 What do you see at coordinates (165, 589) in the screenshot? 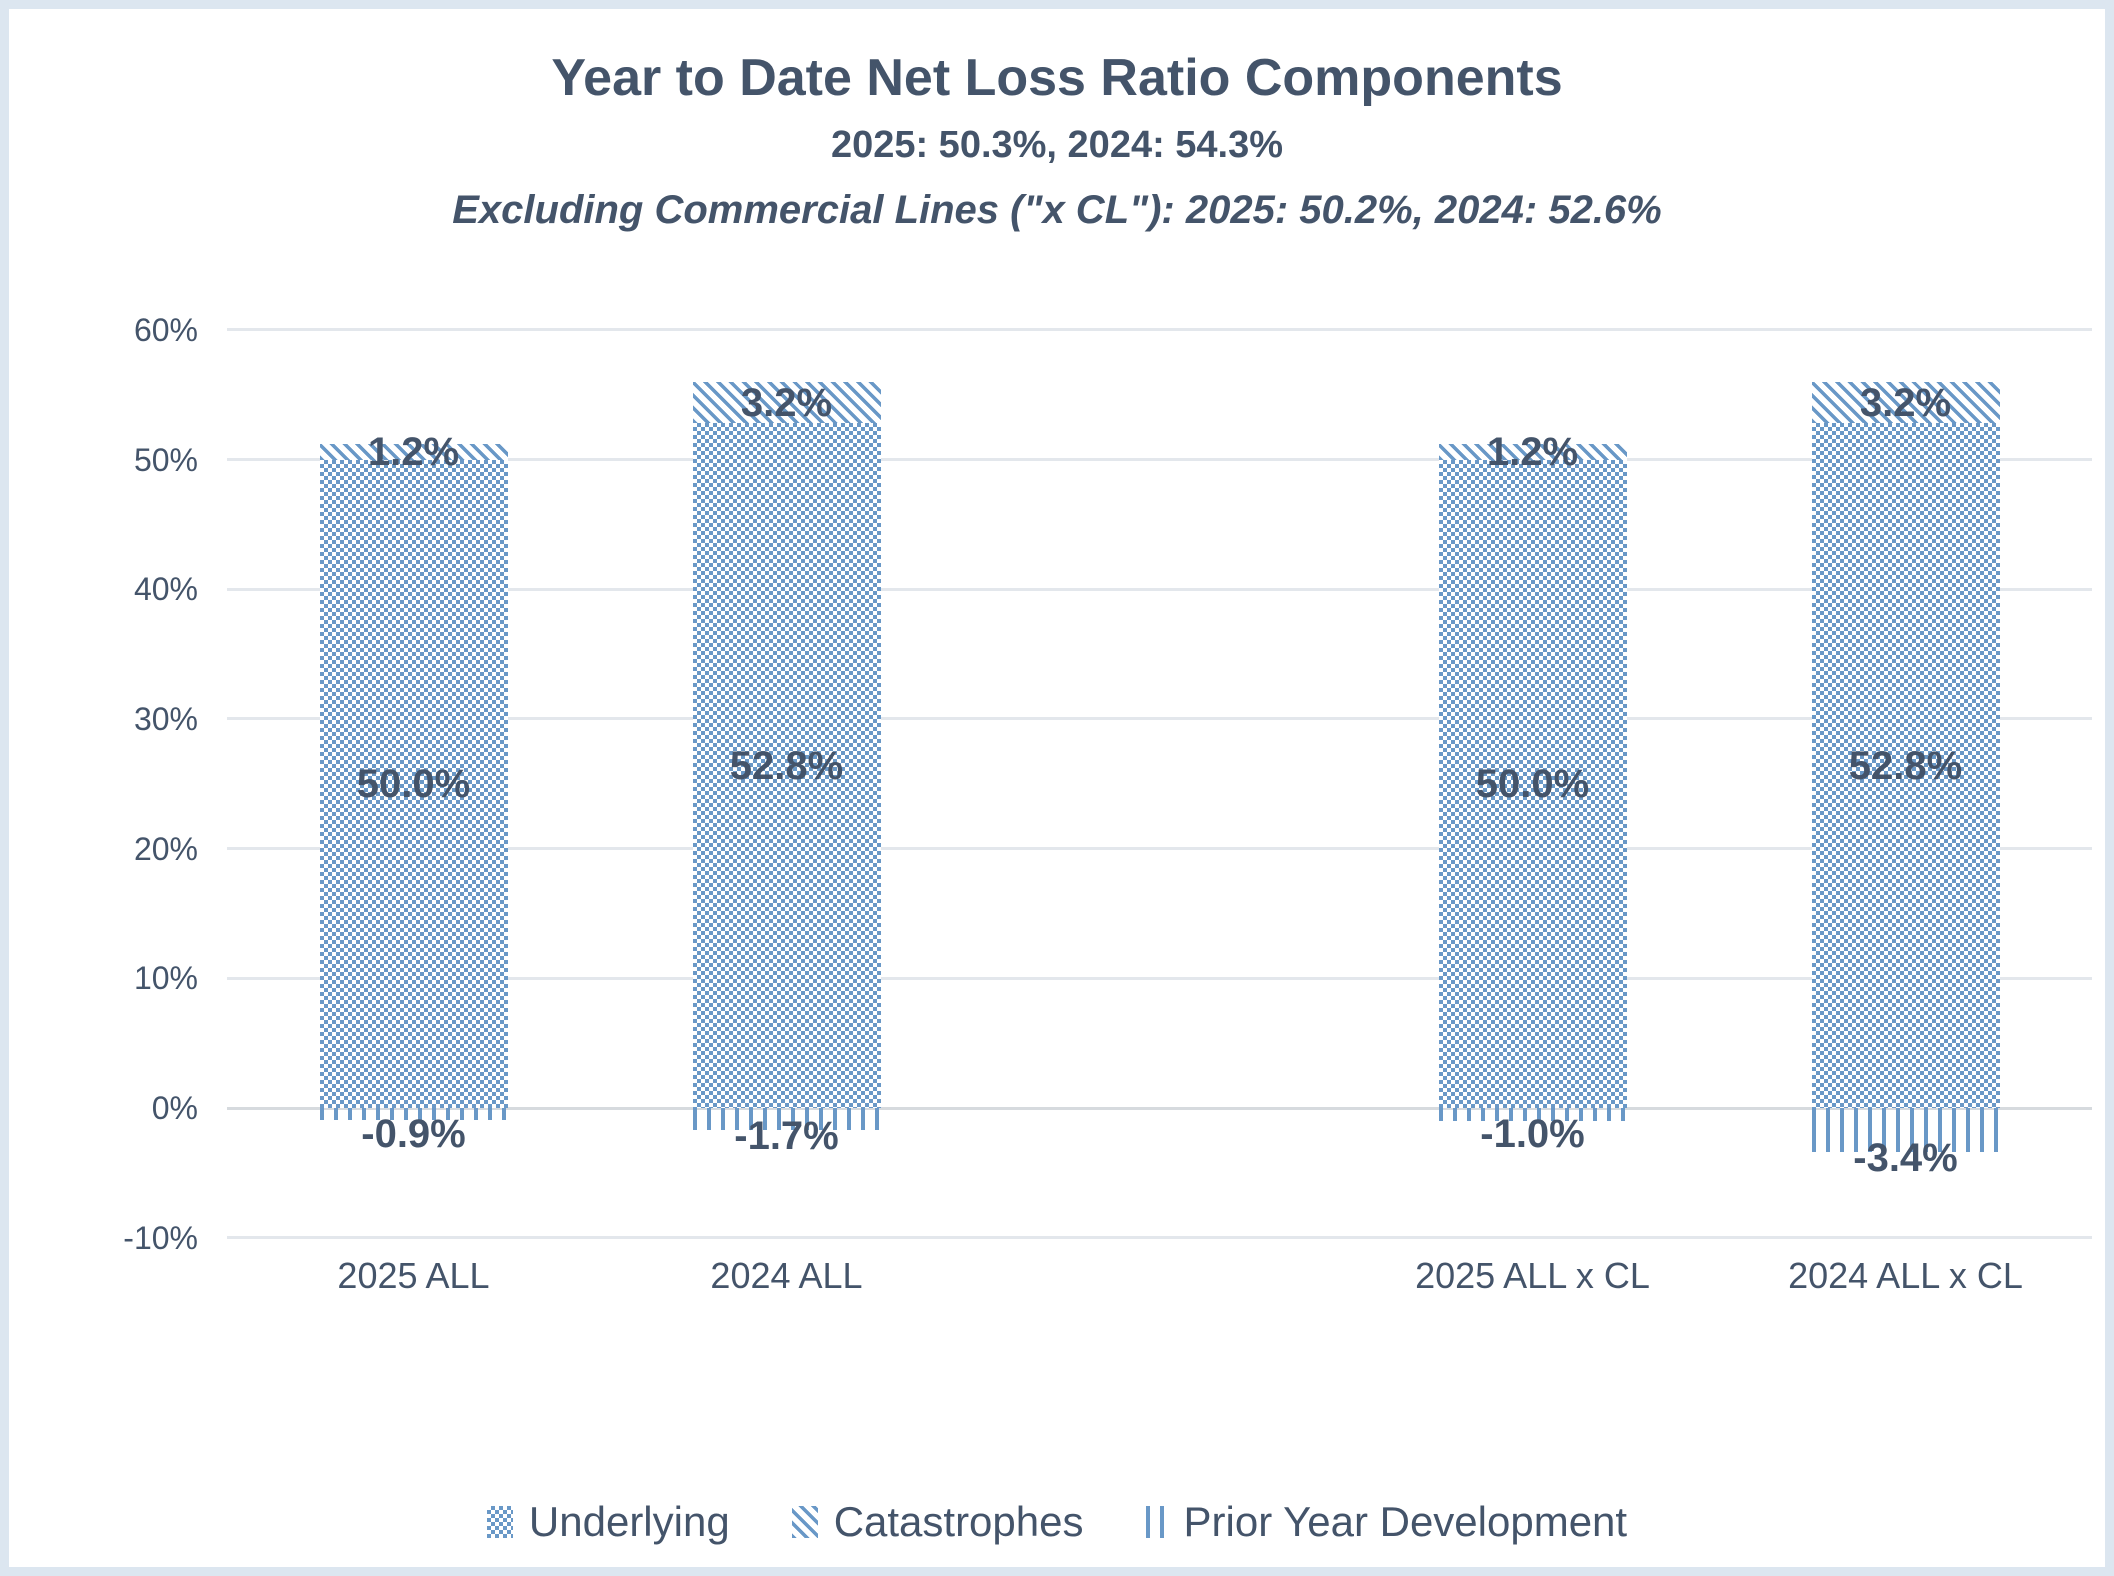
I see `y-tick-label: 40%` at bounding box center [165, 589].